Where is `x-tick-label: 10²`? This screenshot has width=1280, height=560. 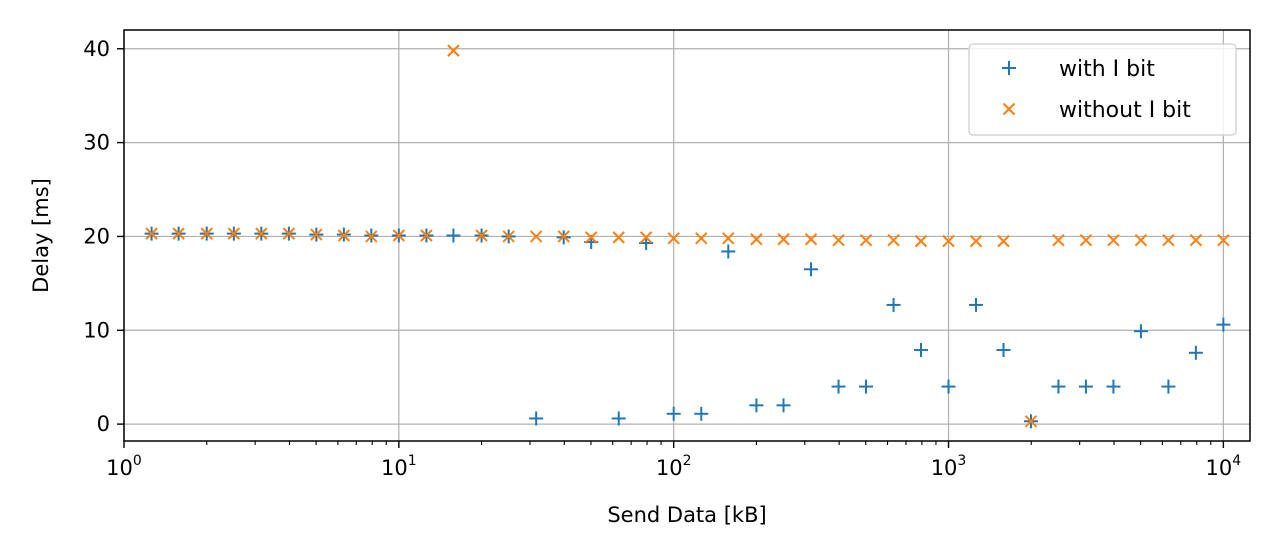
x-tick-label: 10² is located at coordinates (674, 466).